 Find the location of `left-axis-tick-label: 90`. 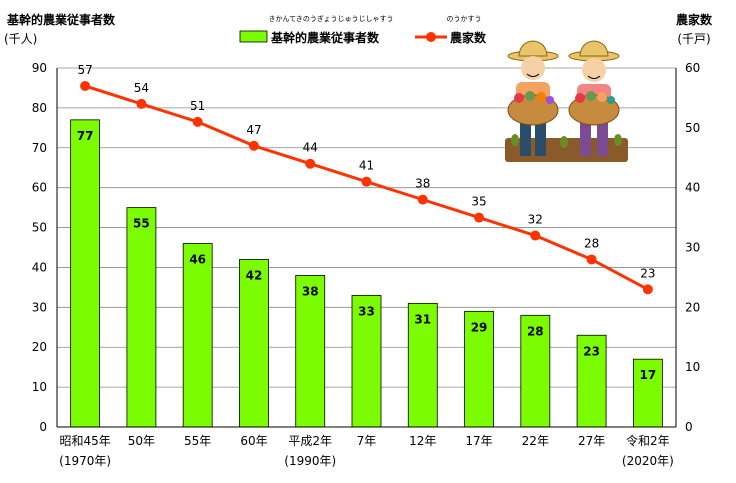

left-axis-tick-label: 90 is located at coordinates (39, 68).